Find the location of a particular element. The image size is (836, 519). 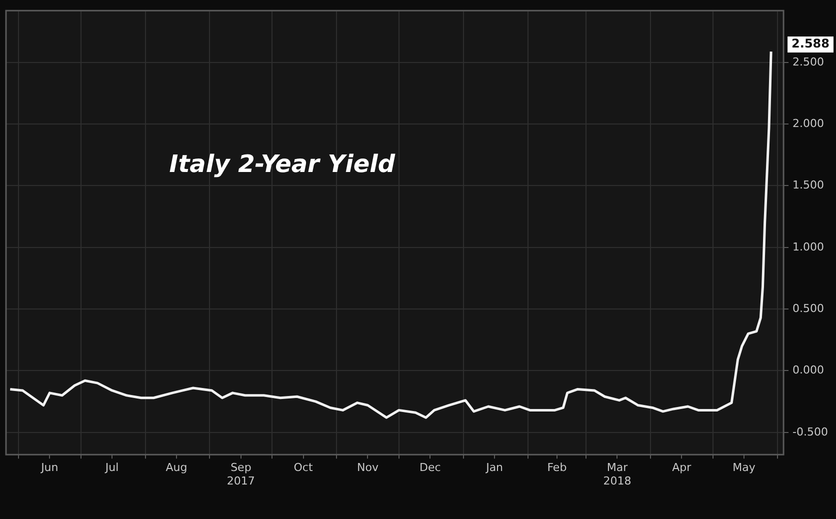

x-tick-label: Dec is located at coordinates (430, 467).